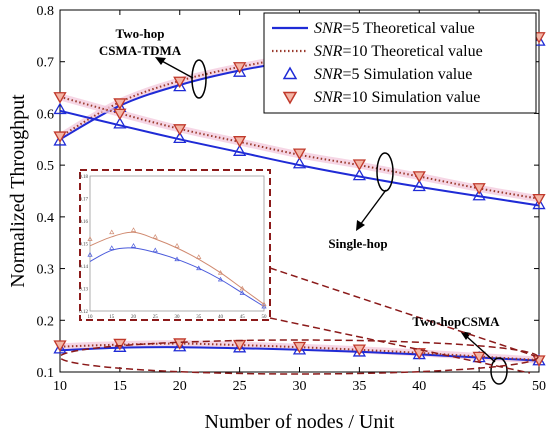 The height and width of the screenshot is (439, 550). What do you see at coordinates (83, 290) in the screenshot?
I see `inset-y-tick-label: 0.13` at bounding box center [83, 290].